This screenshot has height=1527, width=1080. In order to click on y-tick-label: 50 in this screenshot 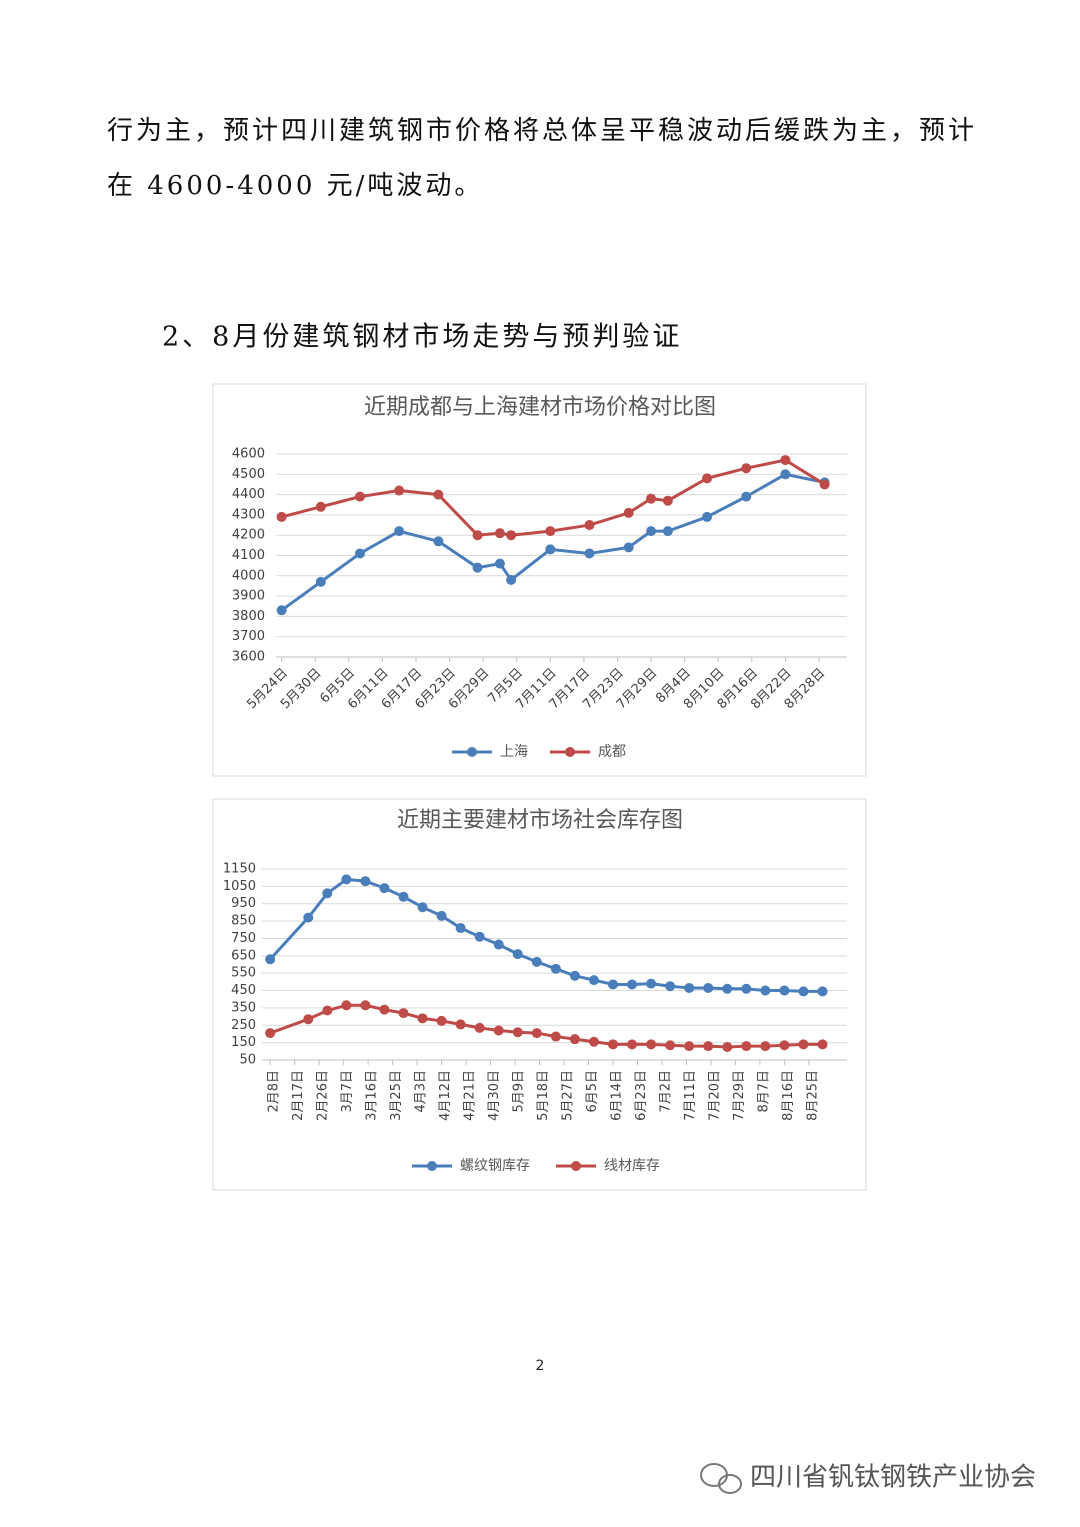, I will do `click(247, 1060)`.